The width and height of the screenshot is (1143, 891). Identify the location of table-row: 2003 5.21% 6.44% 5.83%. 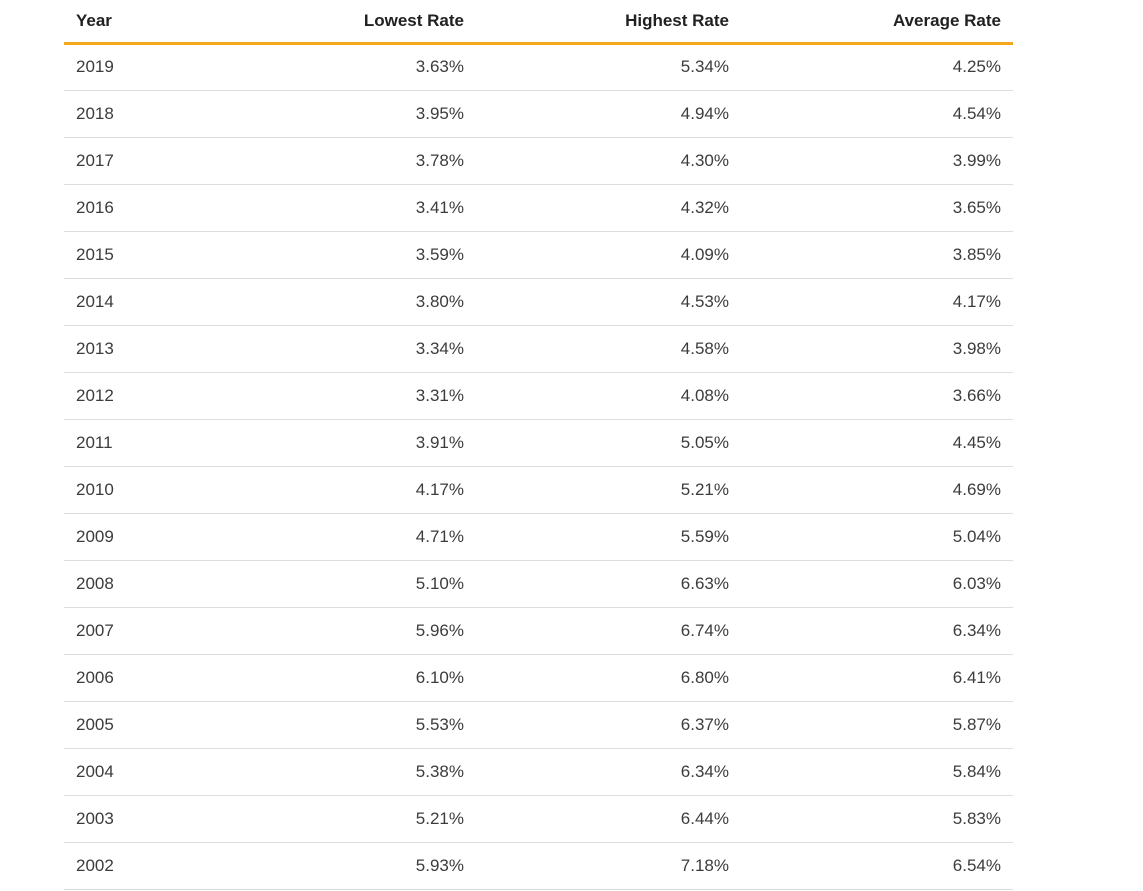
(538, 819).